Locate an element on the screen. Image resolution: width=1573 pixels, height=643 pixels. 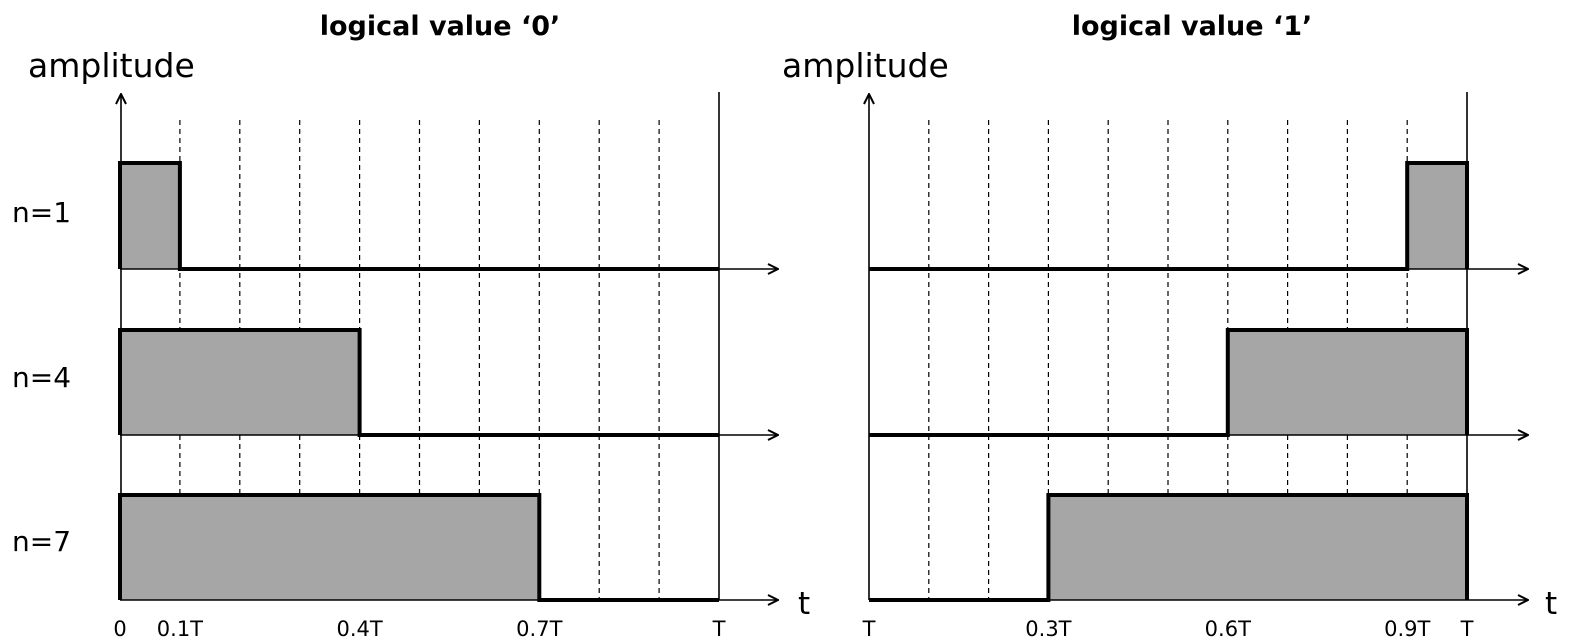
tick-label: 0.4T is located at coordinates (359, 629).